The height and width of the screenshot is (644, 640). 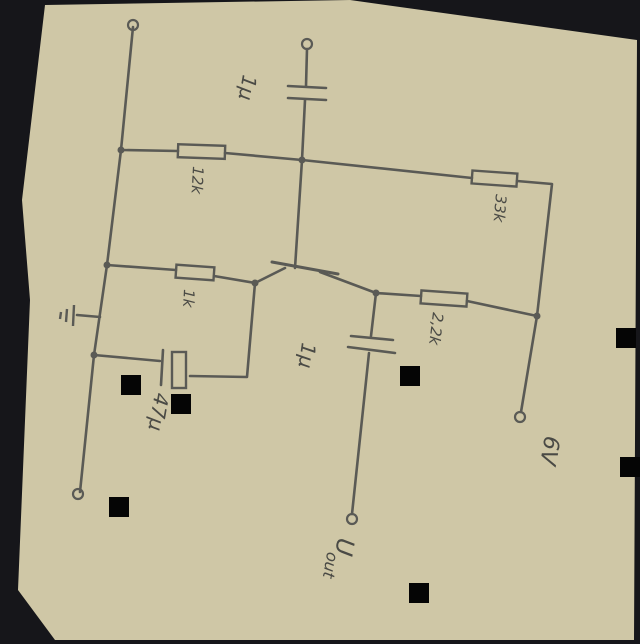 What do you see at coordinates (188, 299) in the screenshot?
I see `label-r-mid: 1k` at bounding box center [188, 299].